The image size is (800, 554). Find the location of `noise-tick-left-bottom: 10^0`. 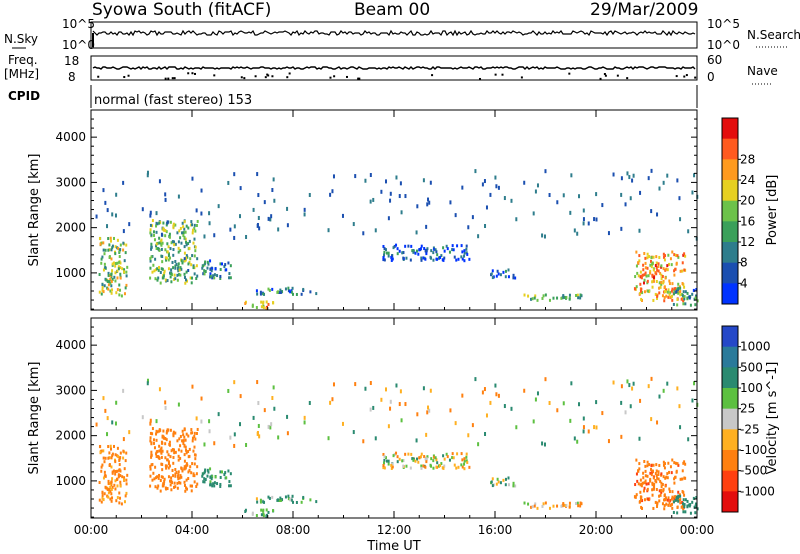

noise-tick-left-bottom: 10^0 is located at coordinates (78, 45).